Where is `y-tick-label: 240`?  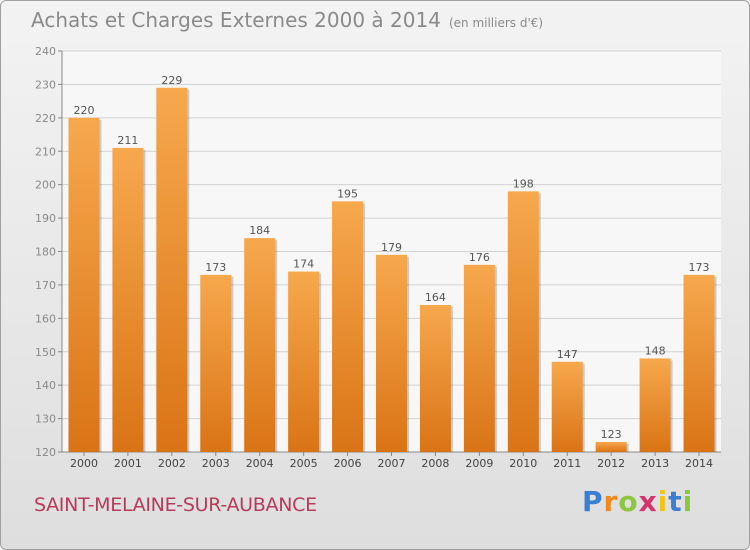 y-tick-label: 240 is located at coordinates (45, 51).